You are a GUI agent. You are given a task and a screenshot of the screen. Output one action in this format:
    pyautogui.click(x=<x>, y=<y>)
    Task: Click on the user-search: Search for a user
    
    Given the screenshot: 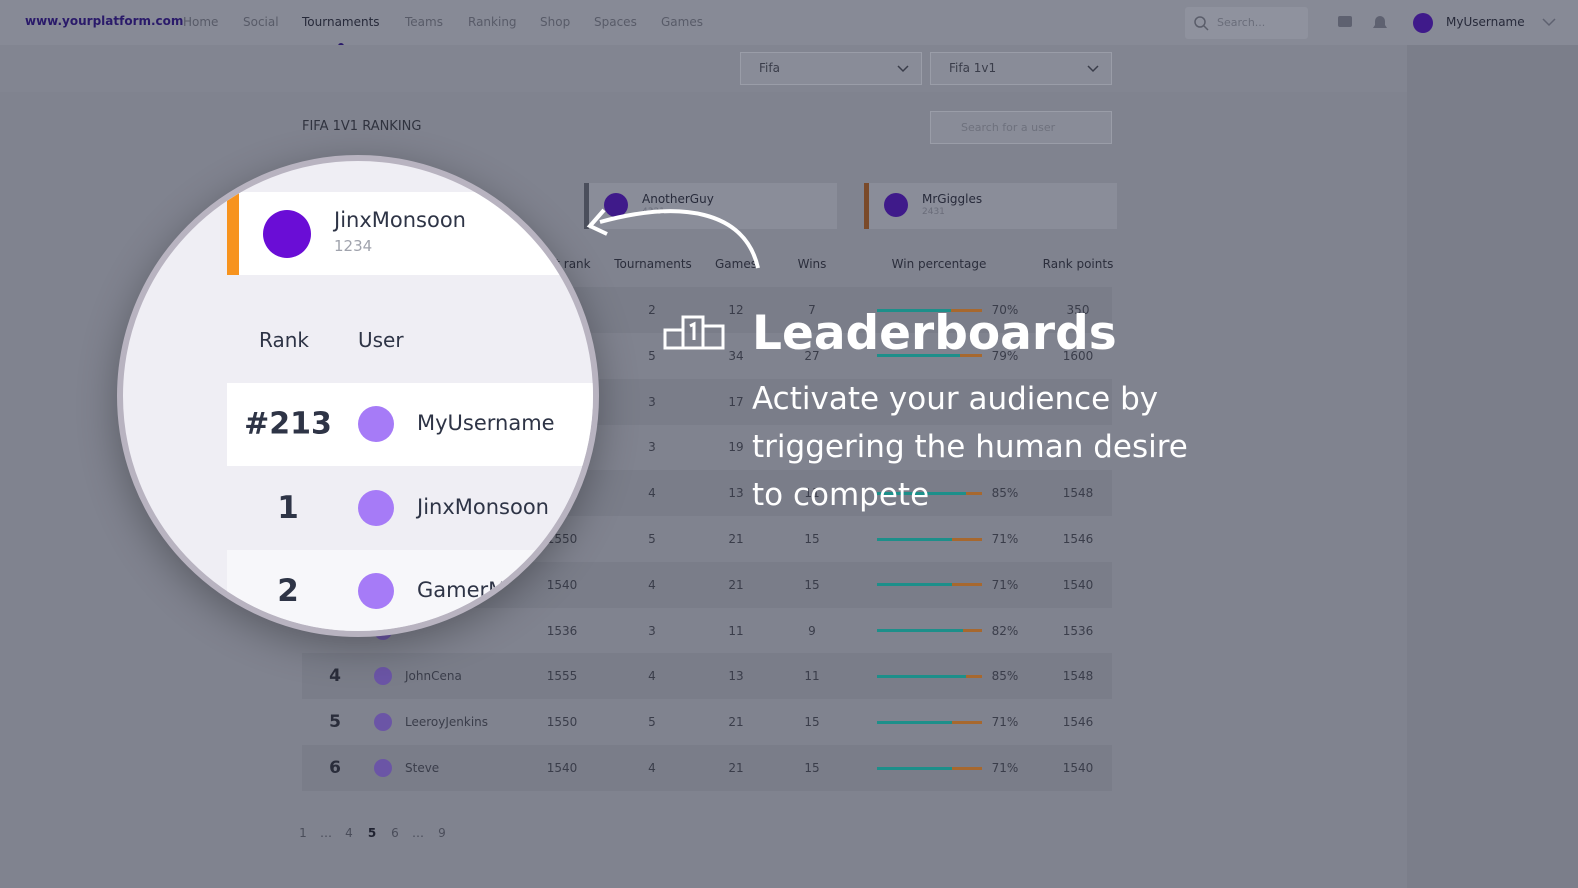 What is the action you would take?
    pyautogui.click(x=1021, y=127)
    